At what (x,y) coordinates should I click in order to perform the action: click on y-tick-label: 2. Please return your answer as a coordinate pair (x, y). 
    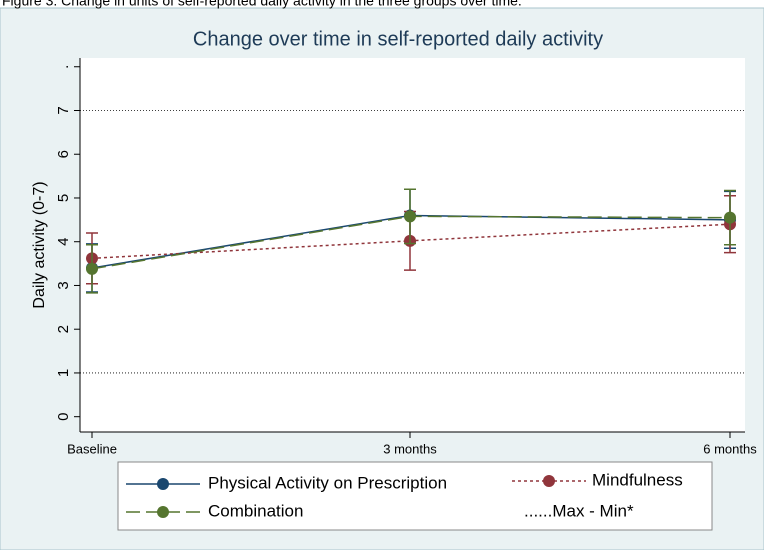
    Looking at the image, I should click on (63, 329).